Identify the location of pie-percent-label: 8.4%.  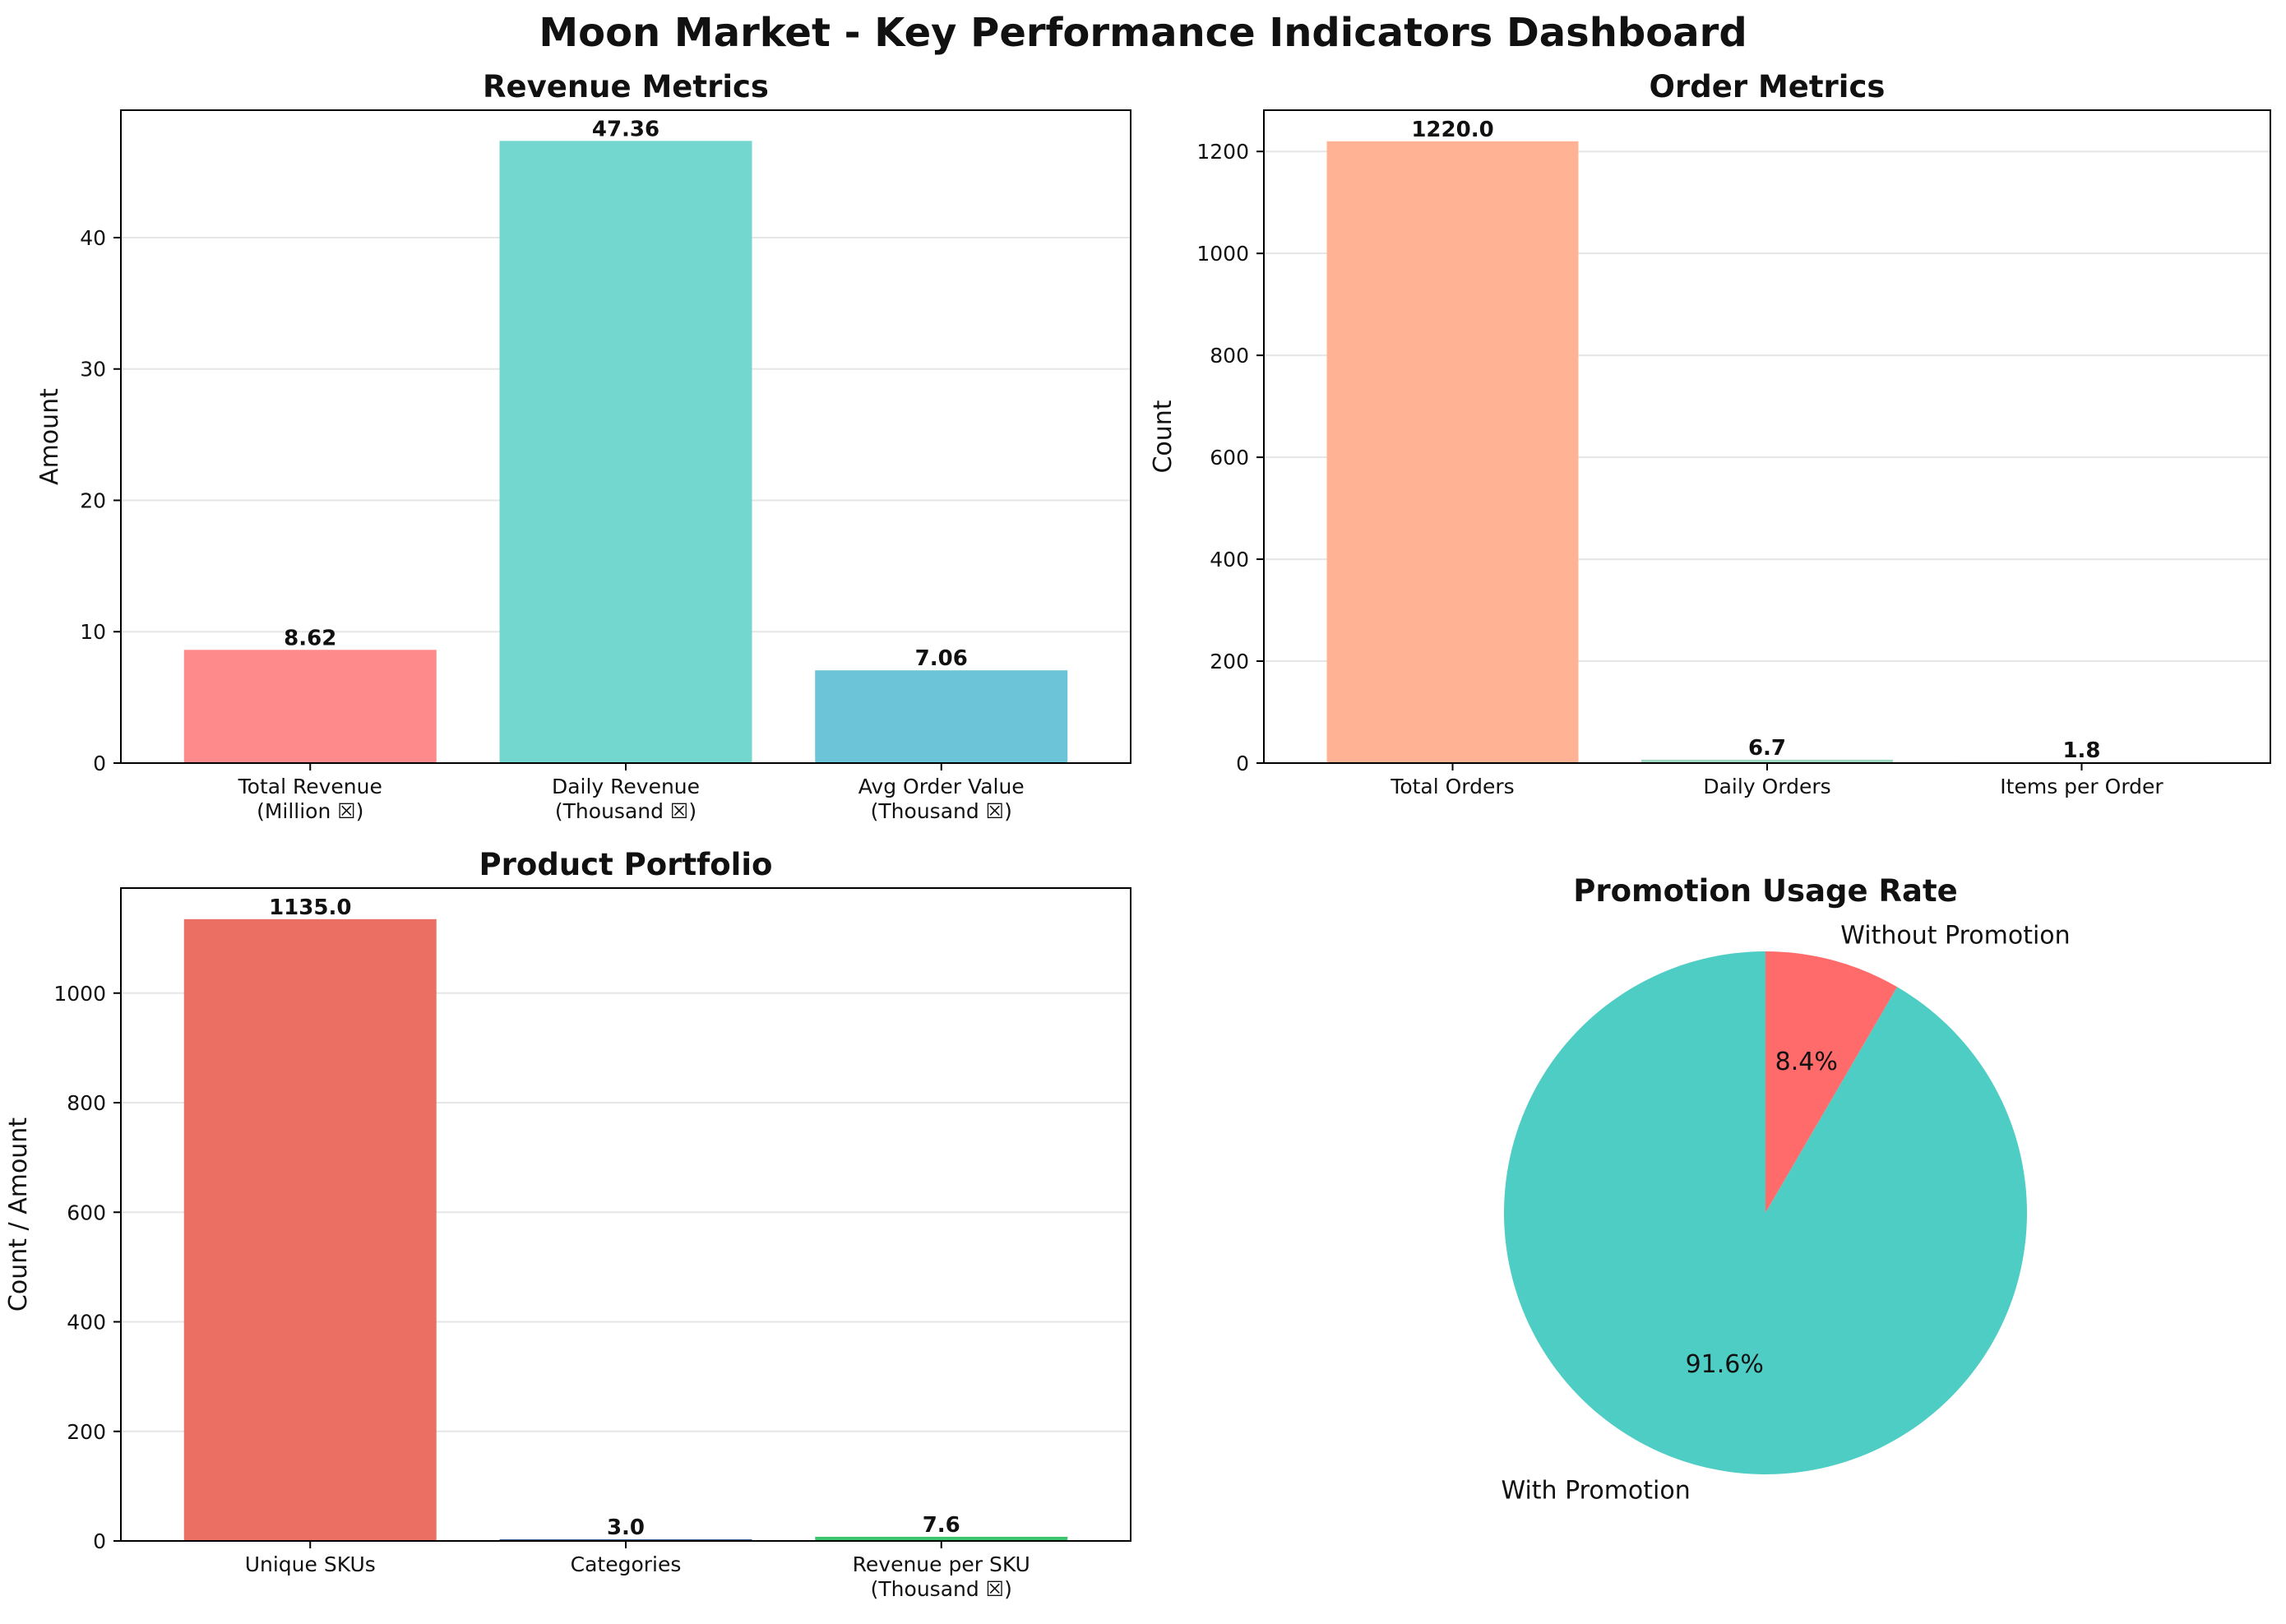
(1806, 1062).